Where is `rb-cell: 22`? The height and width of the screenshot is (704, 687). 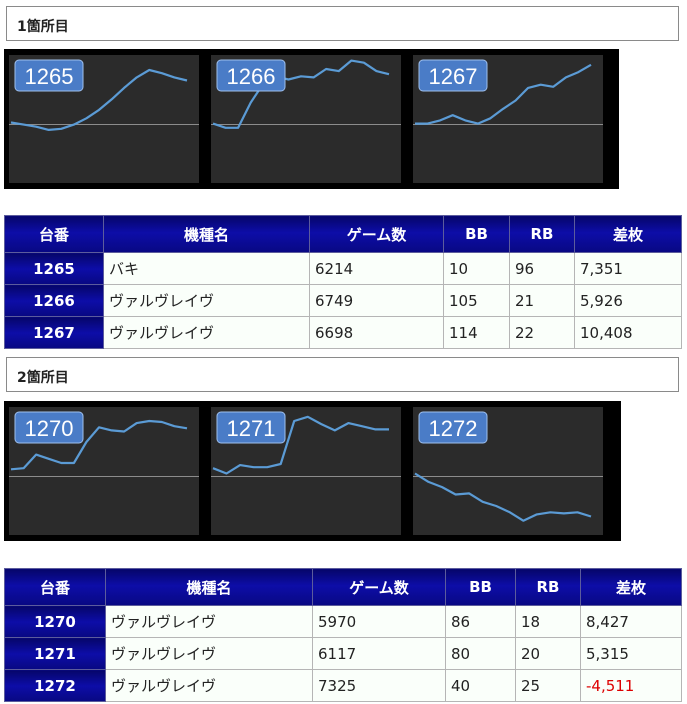
rb-cell: 22 is located at coordinates (542, 332).